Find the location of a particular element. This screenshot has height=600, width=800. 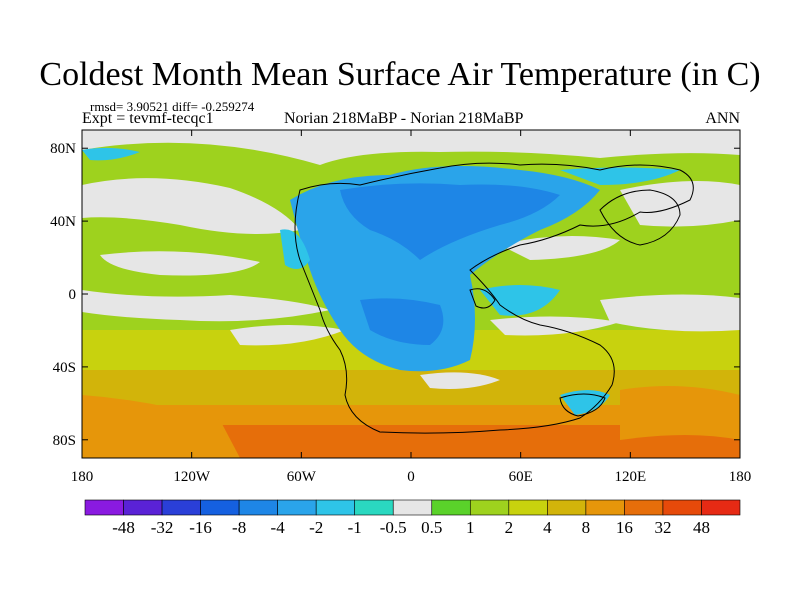

x-tick-label: 60W is located at coordinates (302, 477).